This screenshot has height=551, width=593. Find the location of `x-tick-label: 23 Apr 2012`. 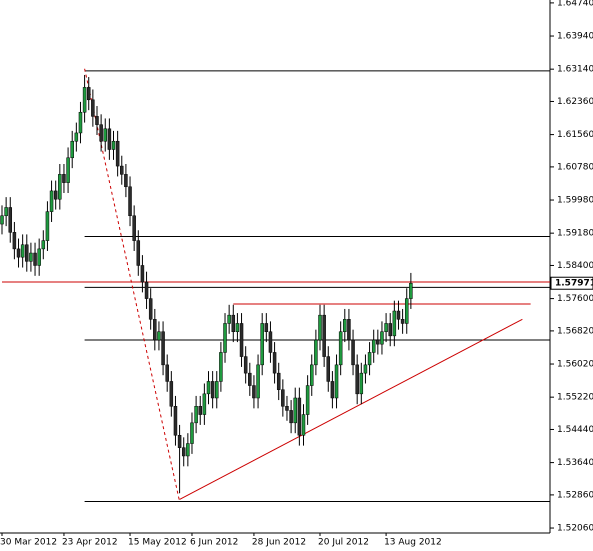

x-tick-label: 23 Apr 2012 is located at coordinates (90, 543).